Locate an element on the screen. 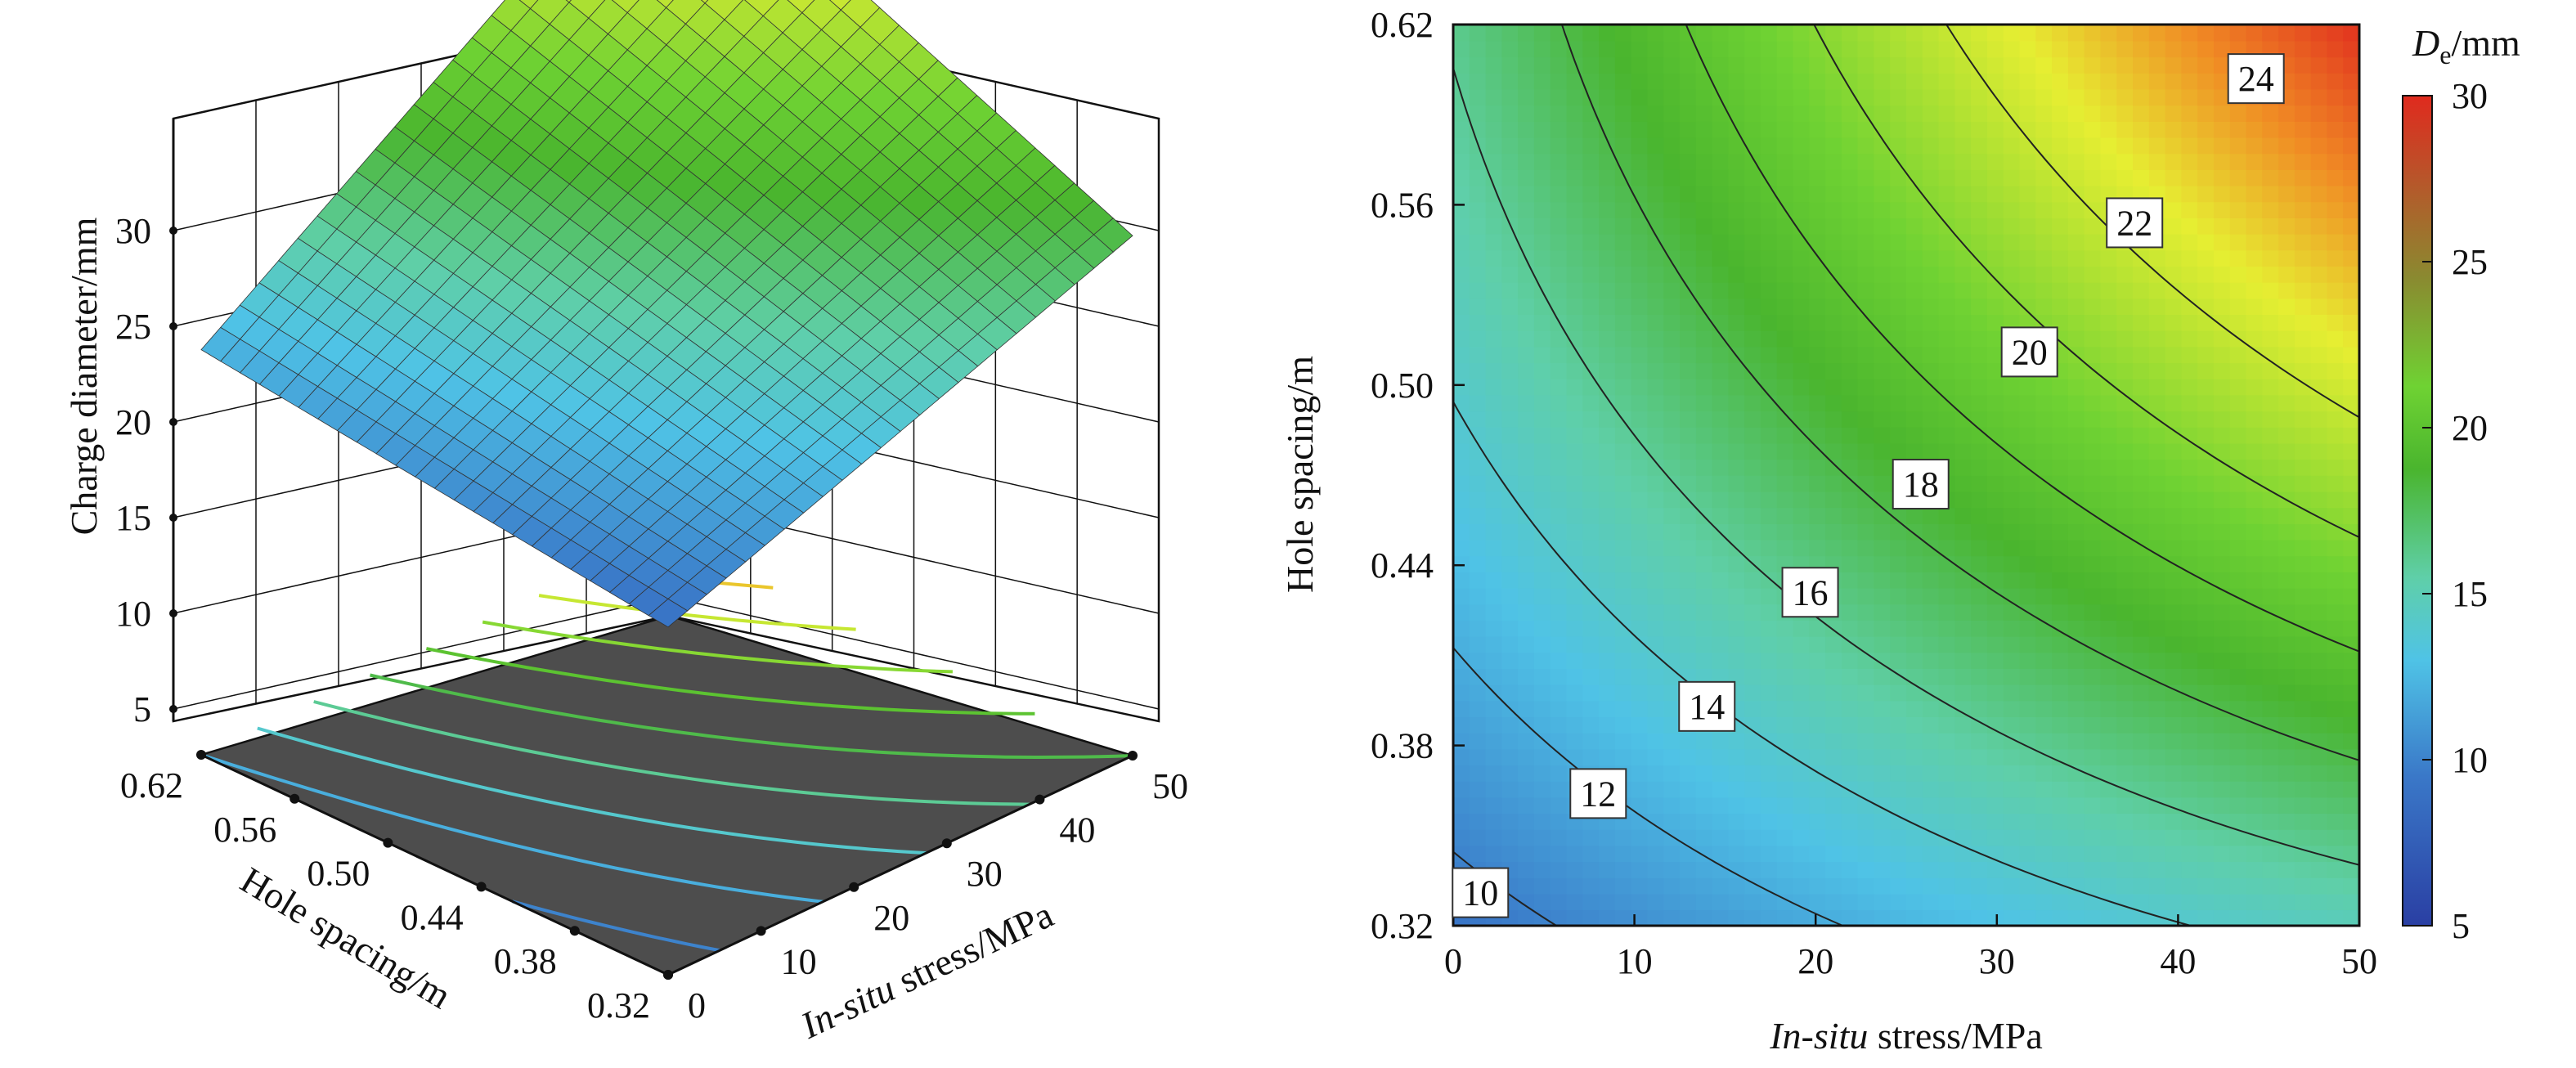 The height and width of the screenshot is (1068, 2576). contour-label: 14 is located at coordinates (1707, 706).